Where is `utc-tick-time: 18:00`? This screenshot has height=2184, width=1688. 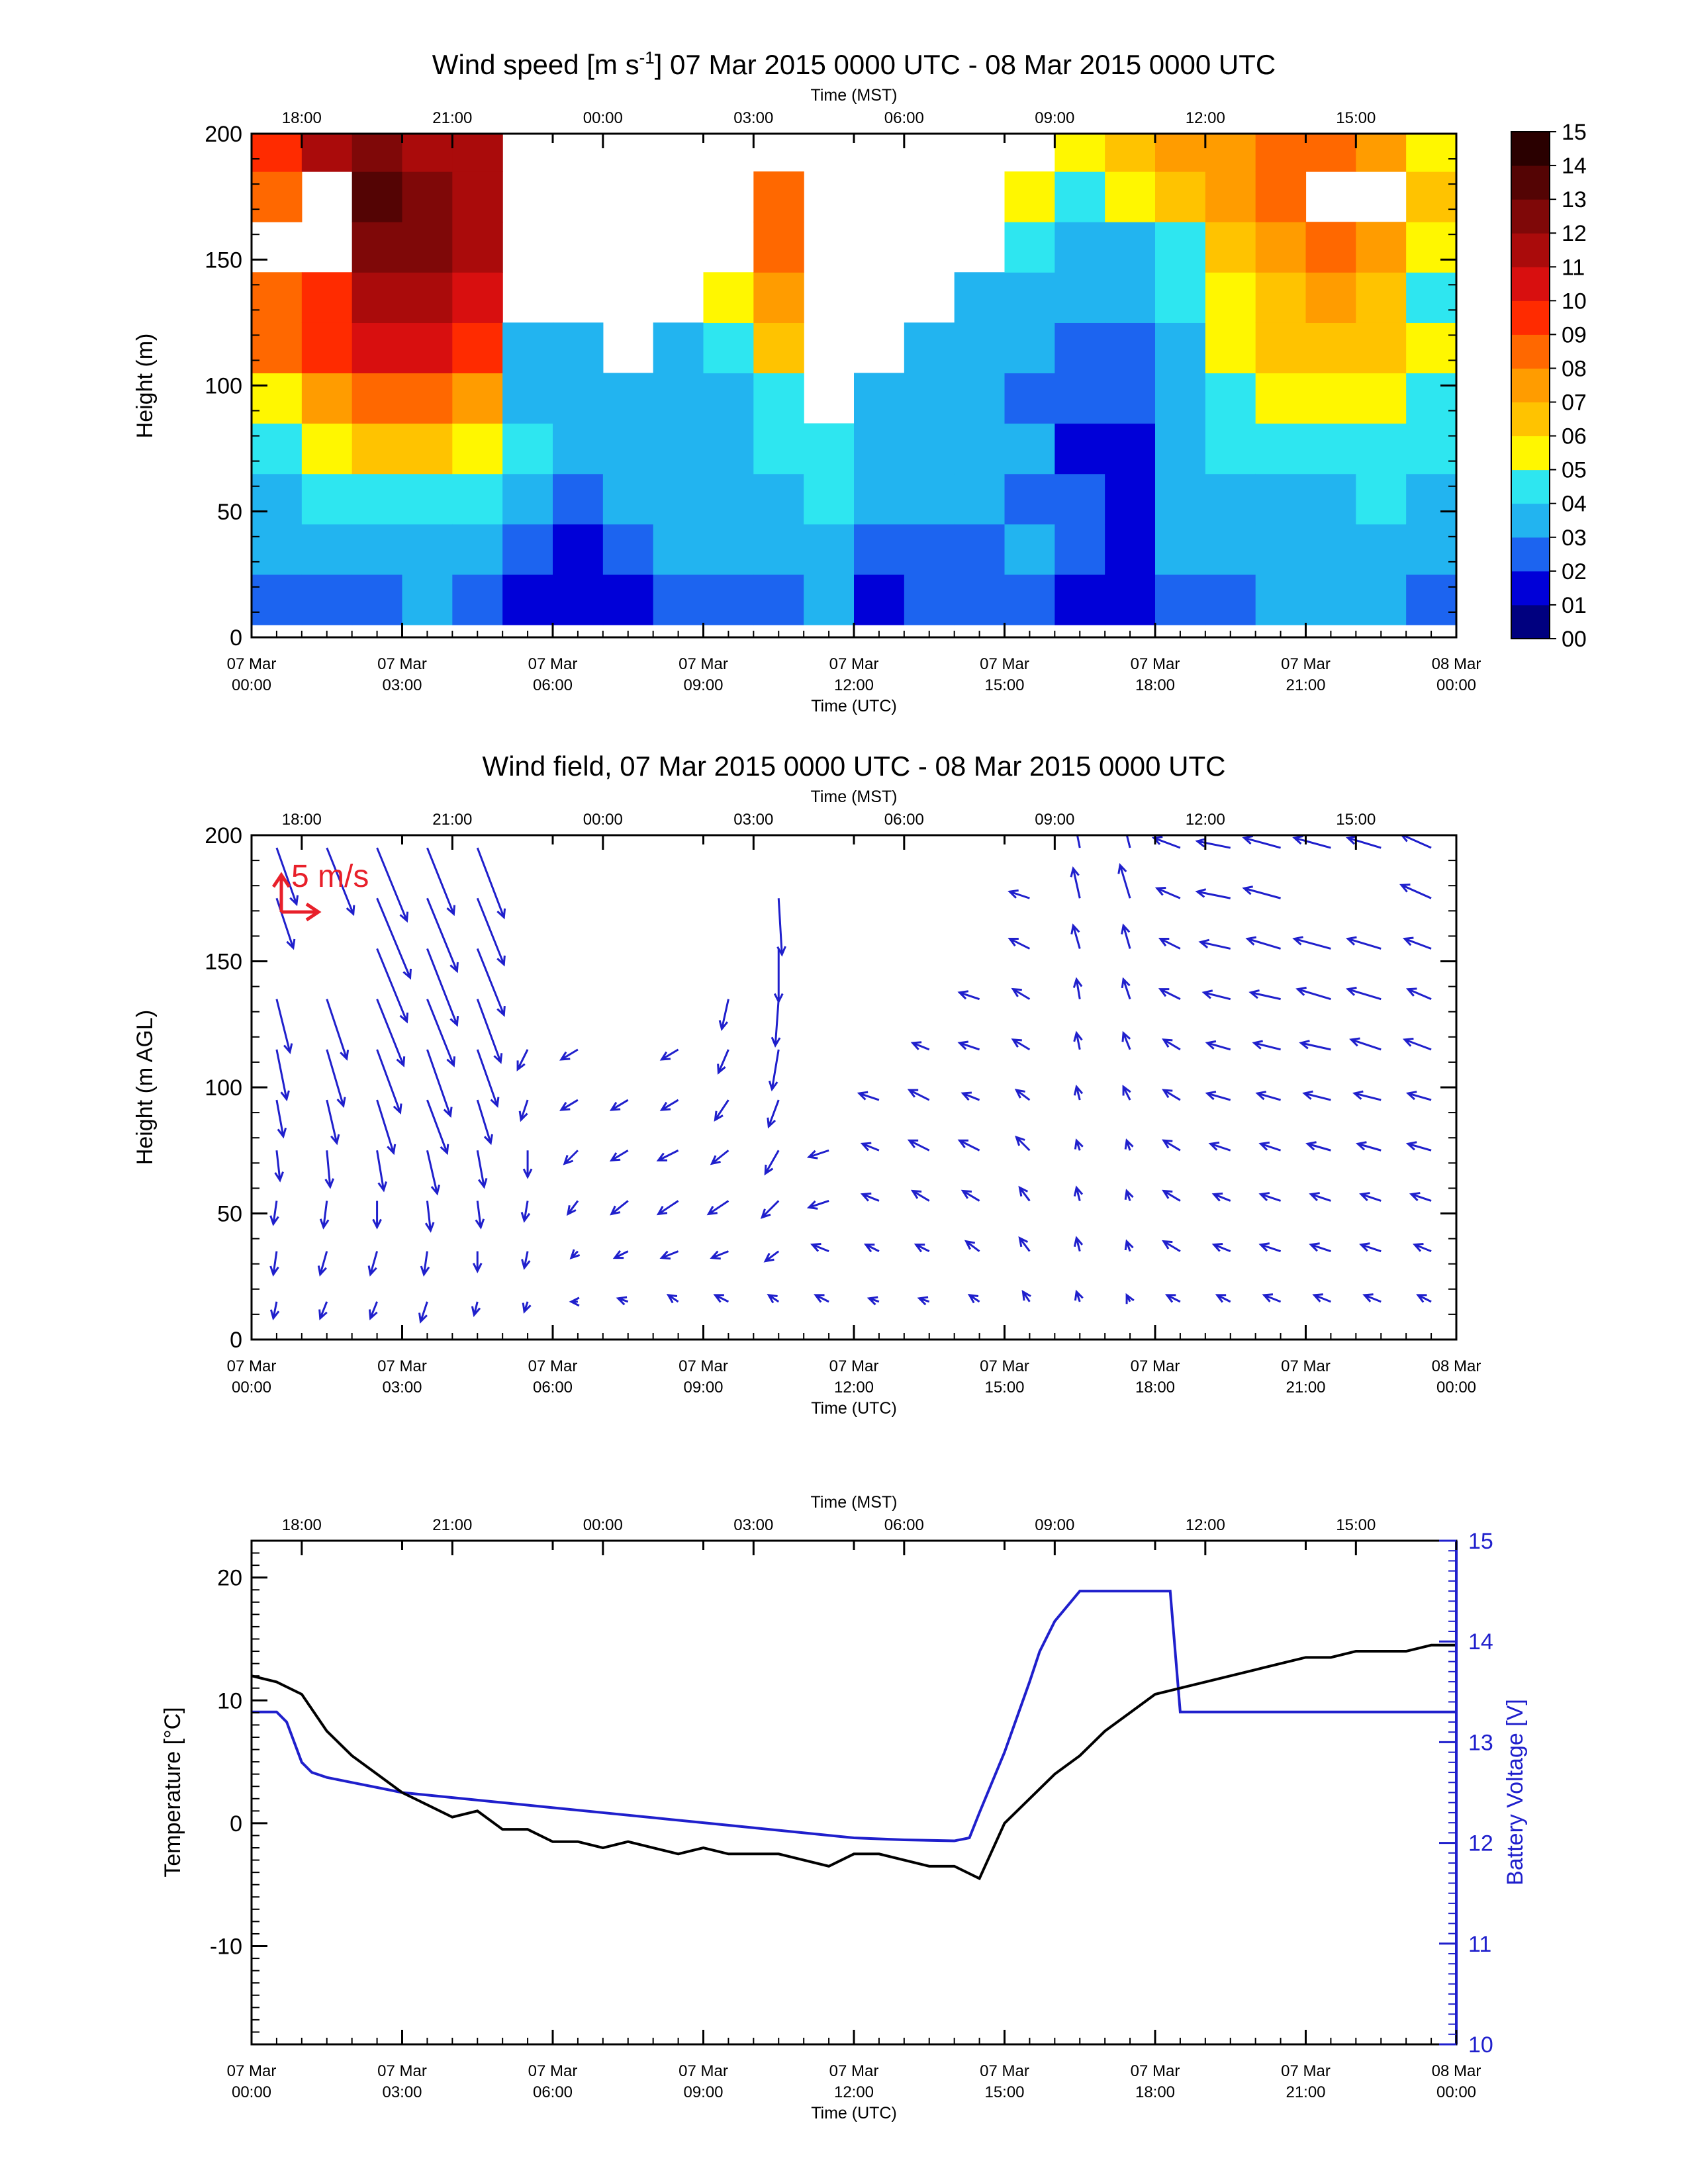
utc-tick-time: 18:00 is located at coordinates (1155, 1388).